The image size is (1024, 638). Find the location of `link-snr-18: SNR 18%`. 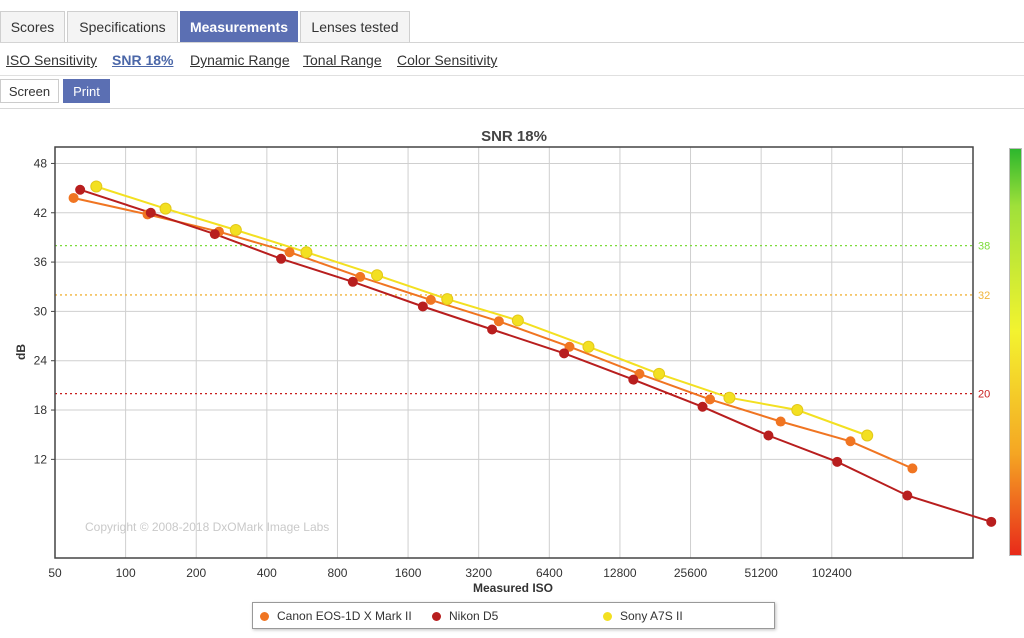

link-snr-18: SNR 18% is located at coordinates (143, 60).